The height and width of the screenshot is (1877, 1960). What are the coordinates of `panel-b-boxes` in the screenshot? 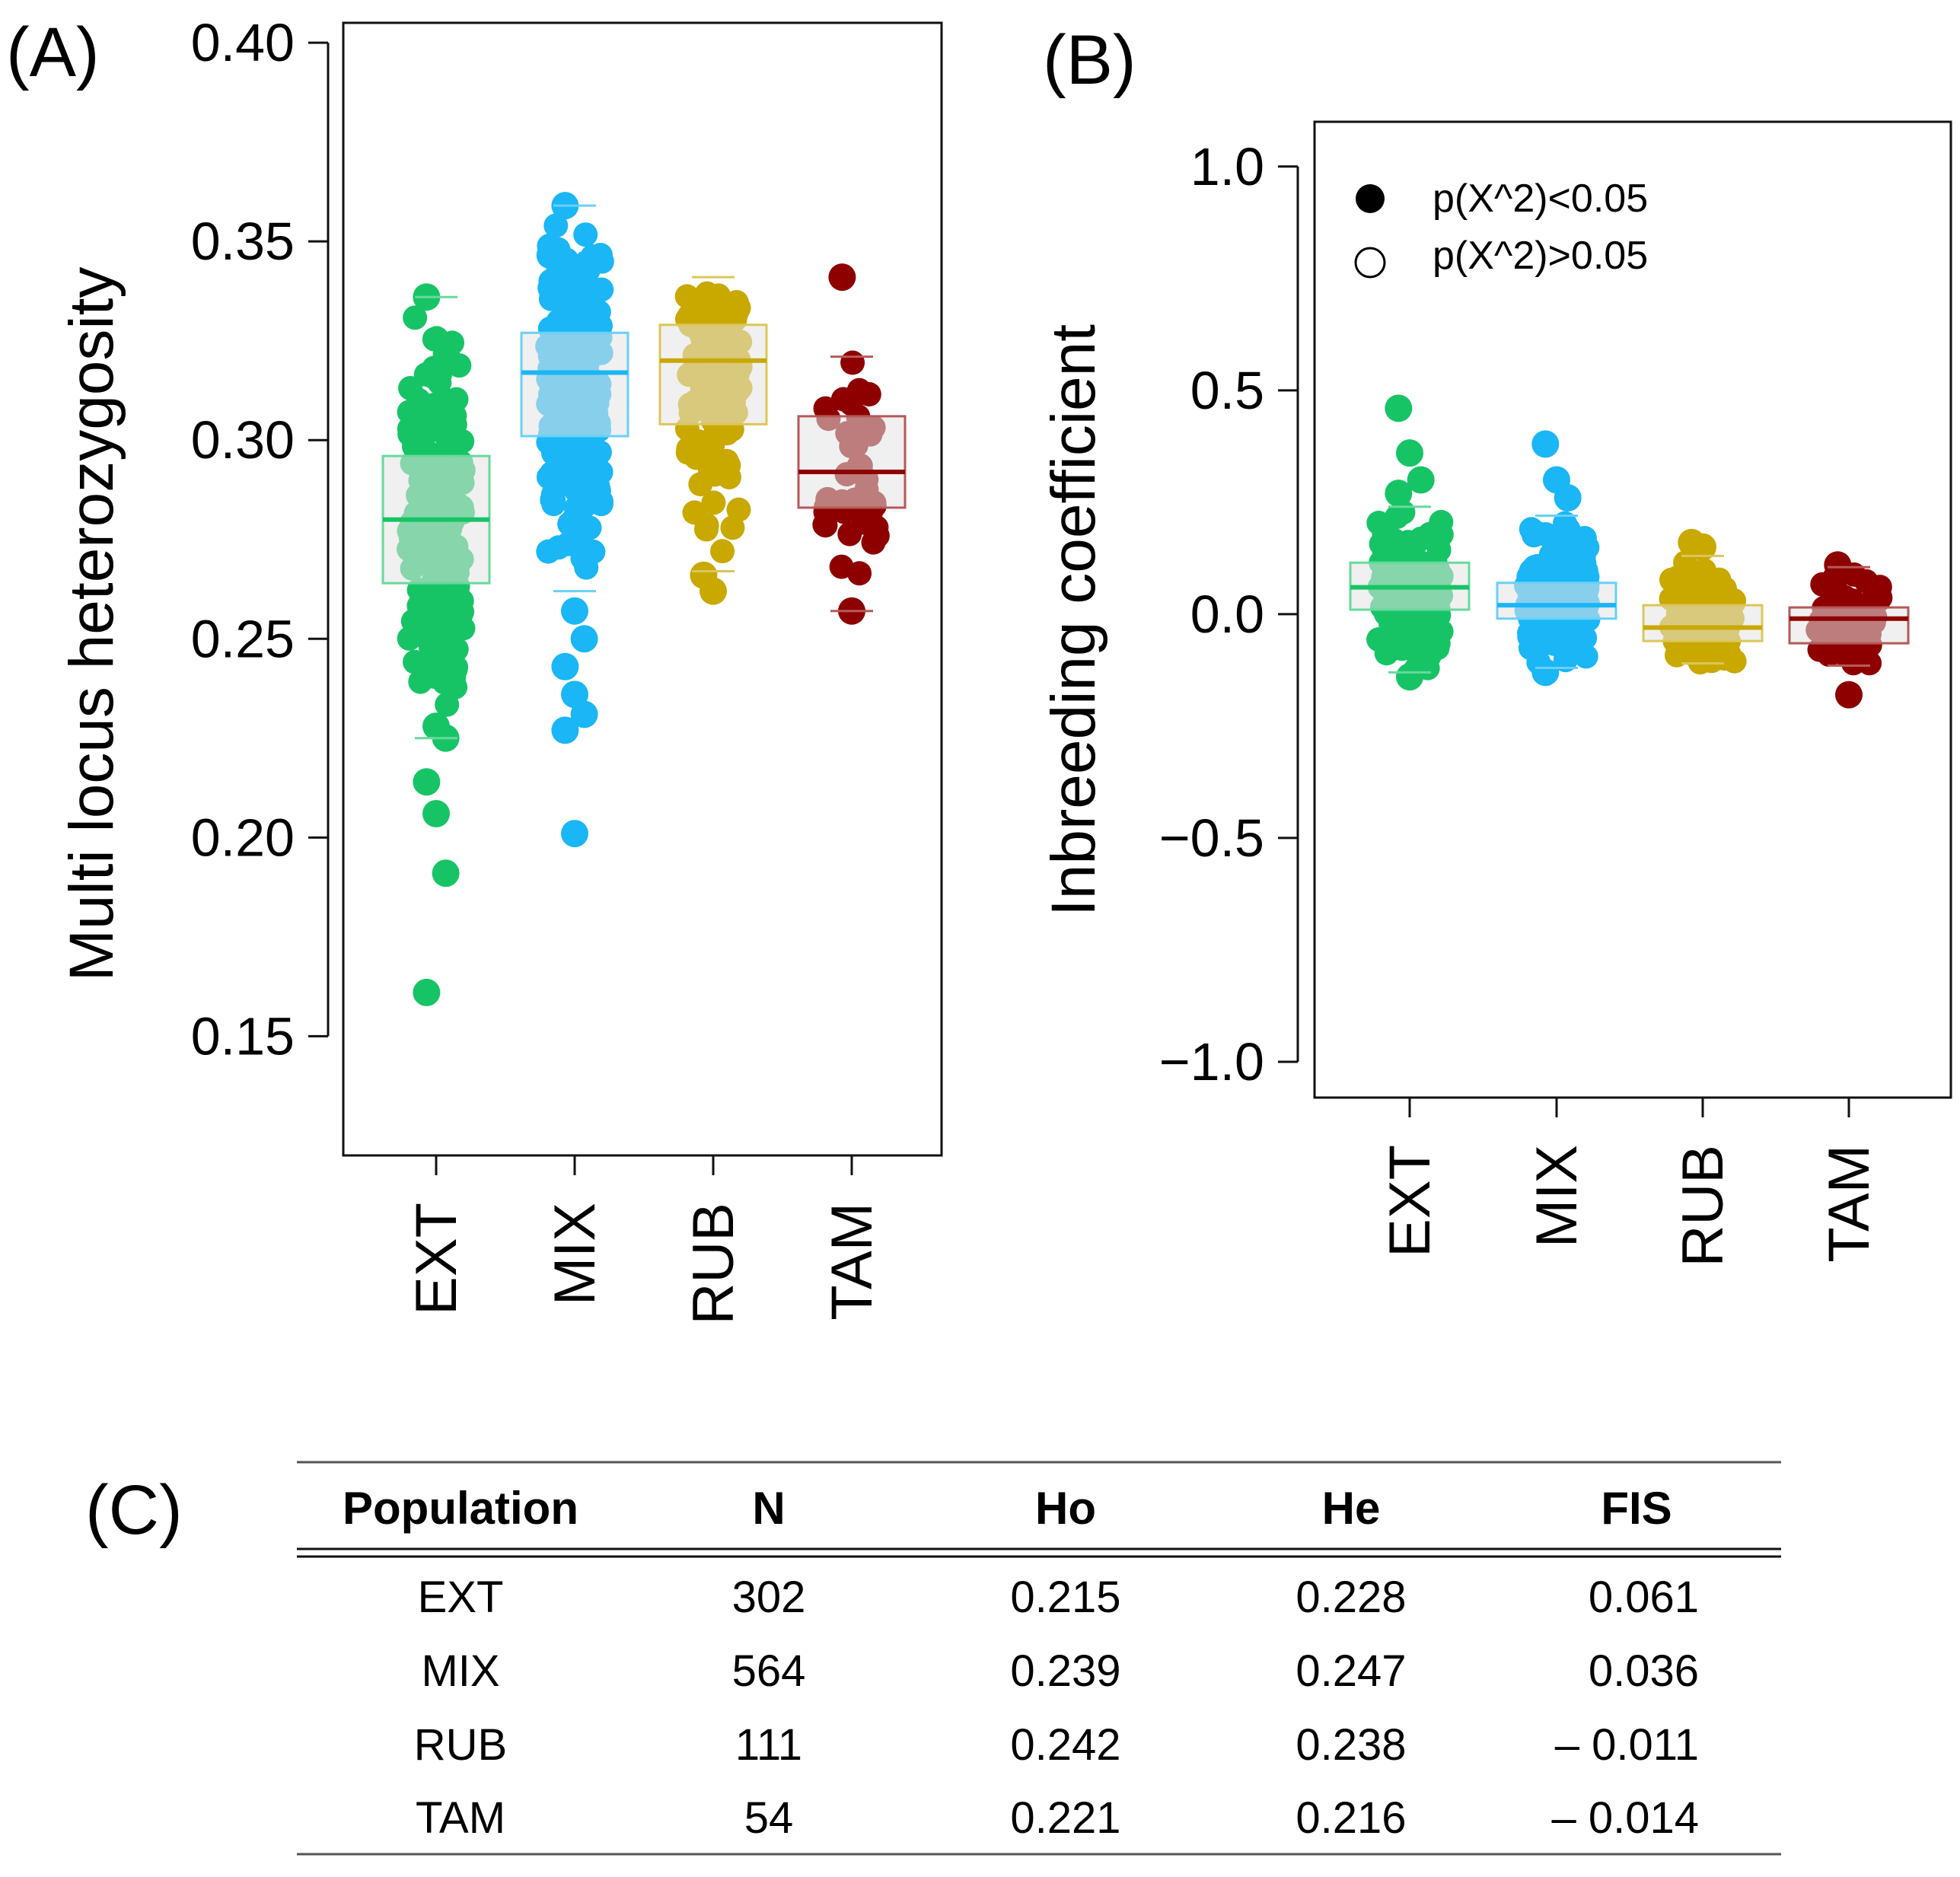 It's located at (1629, 589).